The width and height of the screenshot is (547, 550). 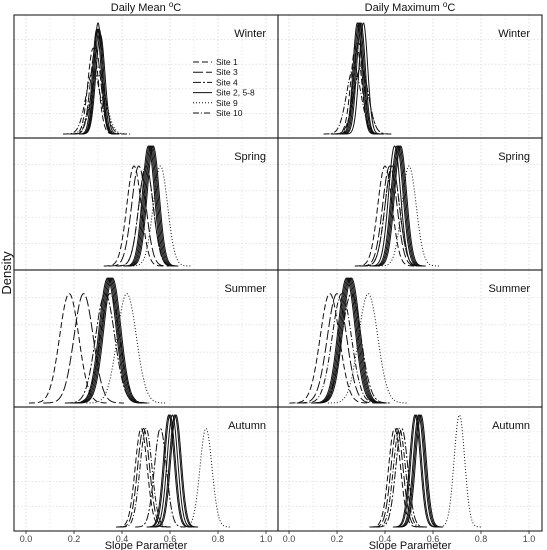 What do you see at coordinates (337, 539) in the screenshot?
I see `x-tick-label-max-1: 0.2` at bounding box center [337, 539].